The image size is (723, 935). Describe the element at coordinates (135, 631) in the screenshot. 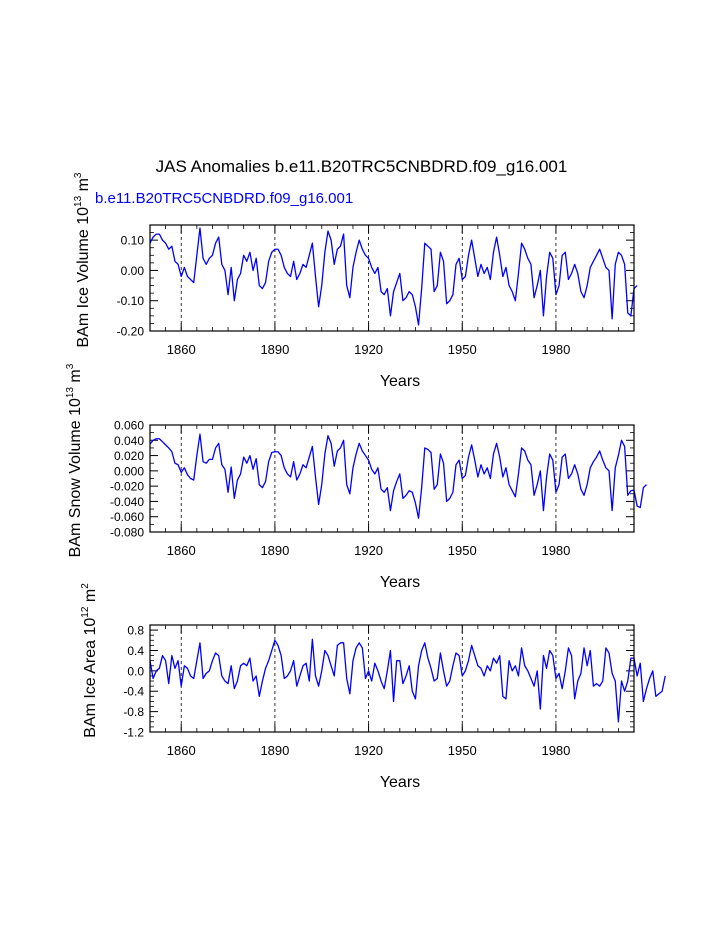

I see `y-tick-label: 0.8` at that location.